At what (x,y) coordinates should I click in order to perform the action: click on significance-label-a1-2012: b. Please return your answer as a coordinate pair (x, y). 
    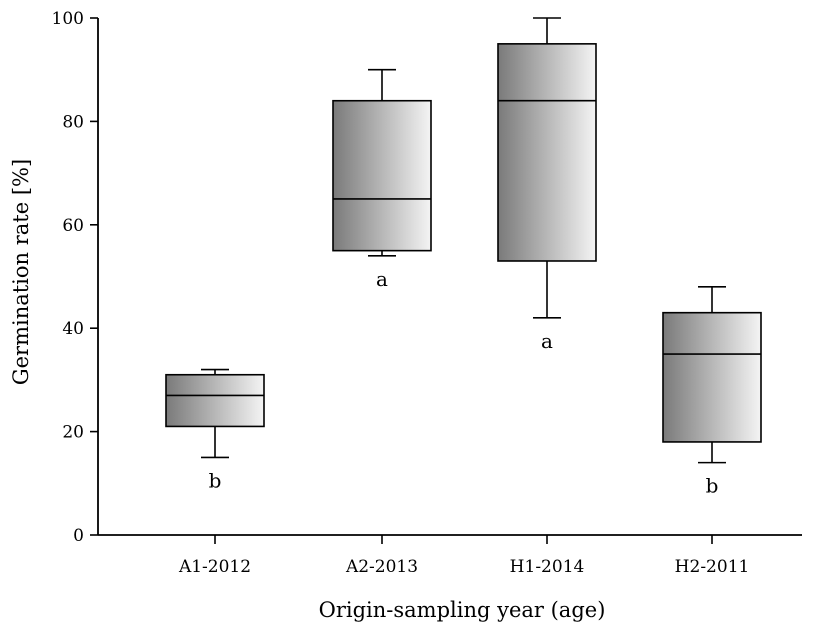
    Looking at the image, I should click on (215, 480).